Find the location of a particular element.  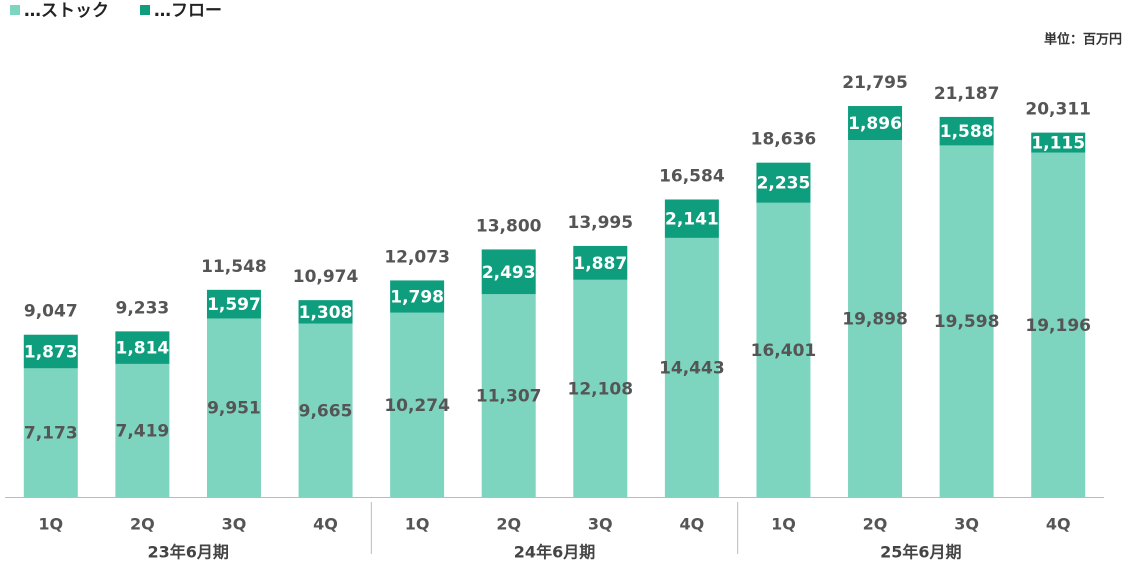

total-label: 10,974 is located at coordinates (326, 277).